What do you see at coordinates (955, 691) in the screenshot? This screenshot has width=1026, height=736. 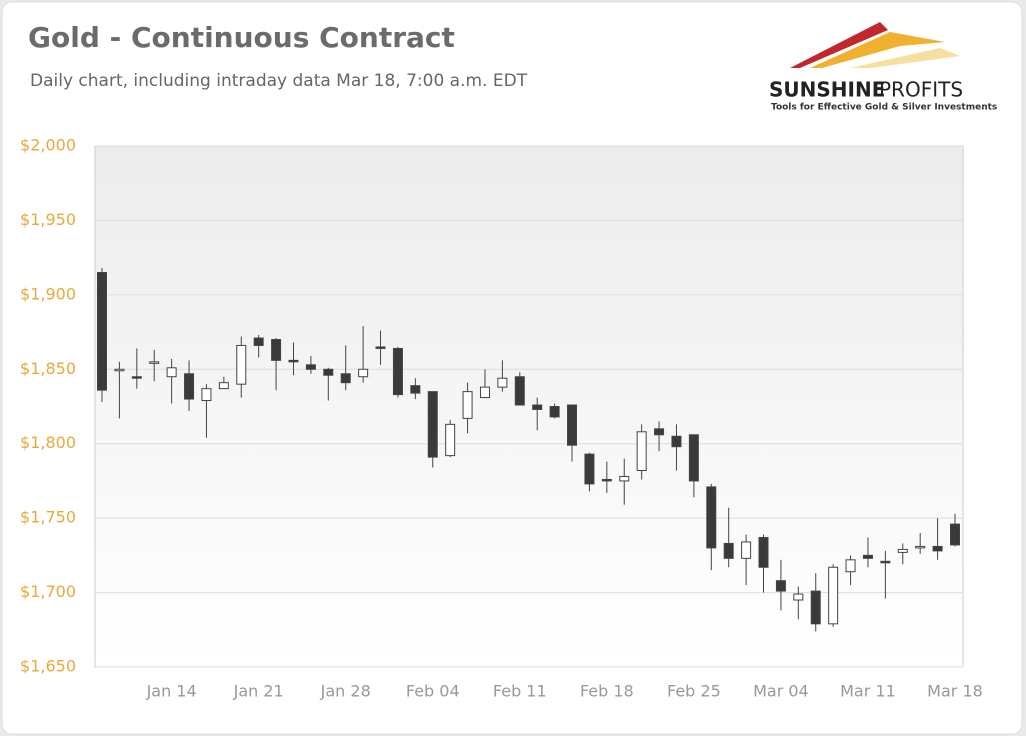 I see `x-tick-label: Mar 18` at bounding box center [955, 691].